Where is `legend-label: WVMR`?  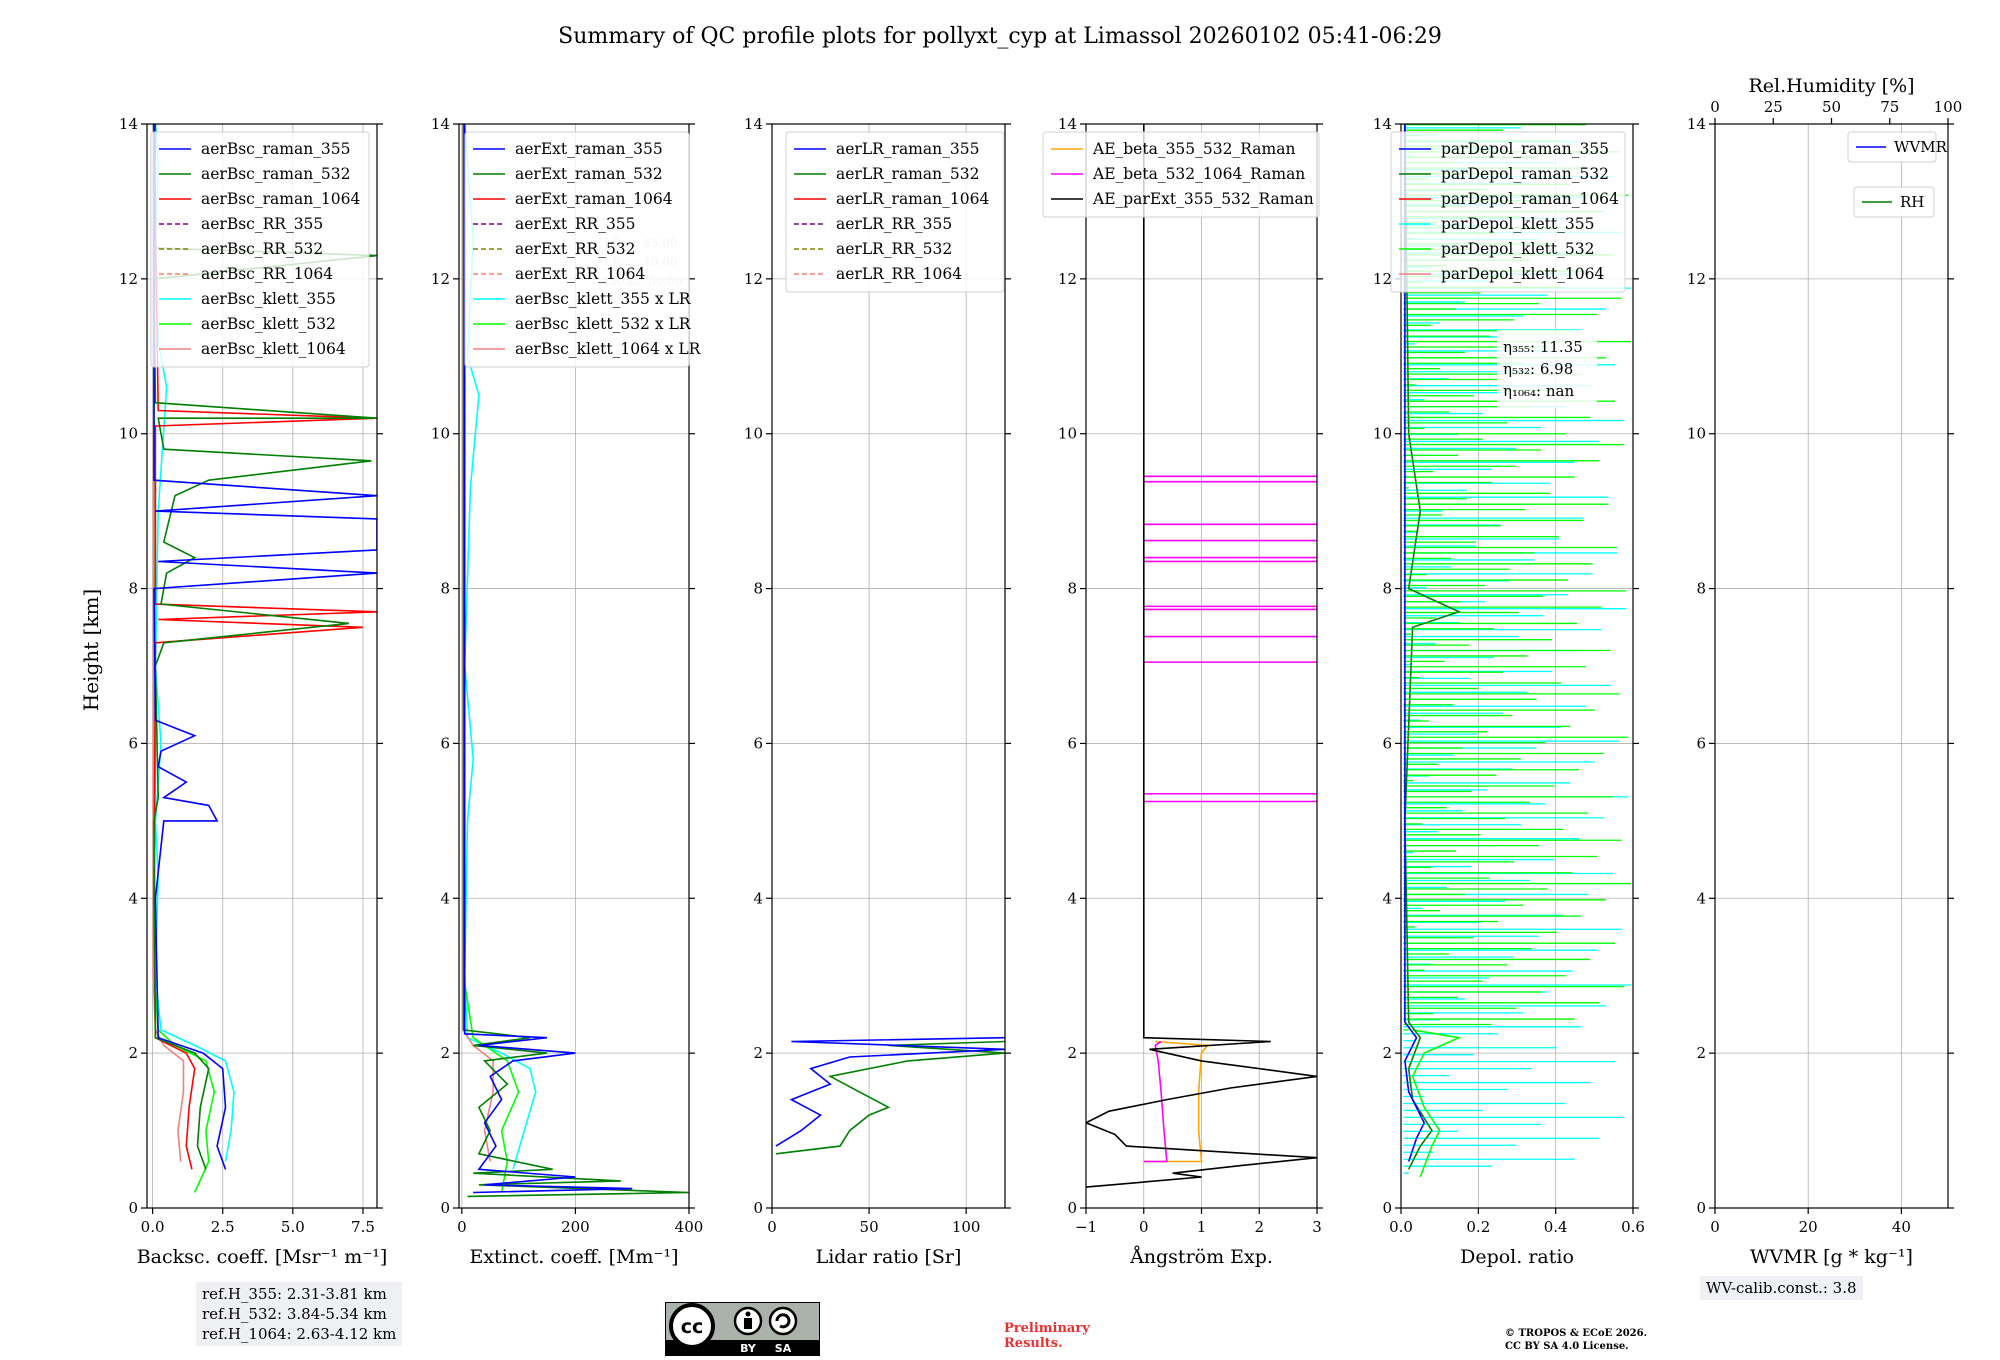
legend-label: WVMR is located at coordinates (1921, 147).